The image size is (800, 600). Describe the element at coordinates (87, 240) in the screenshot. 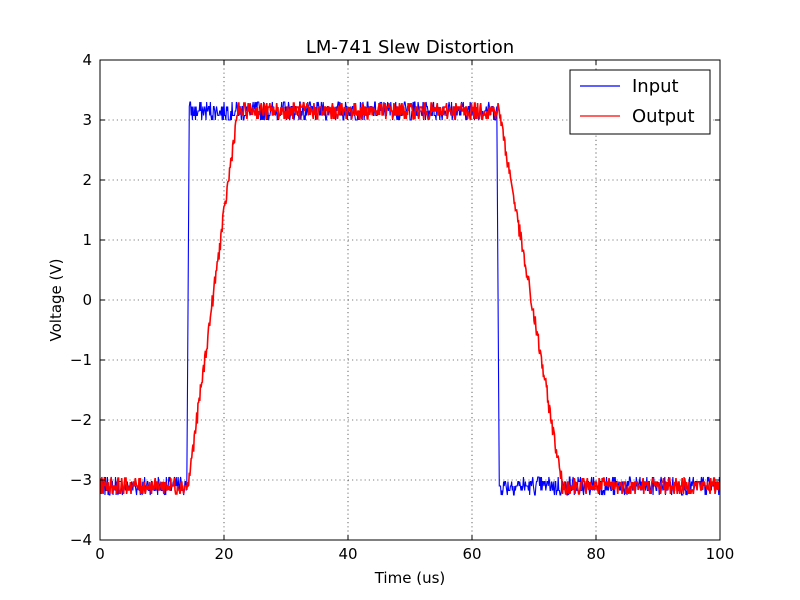

I see `y-tick-label: 1` at that location.